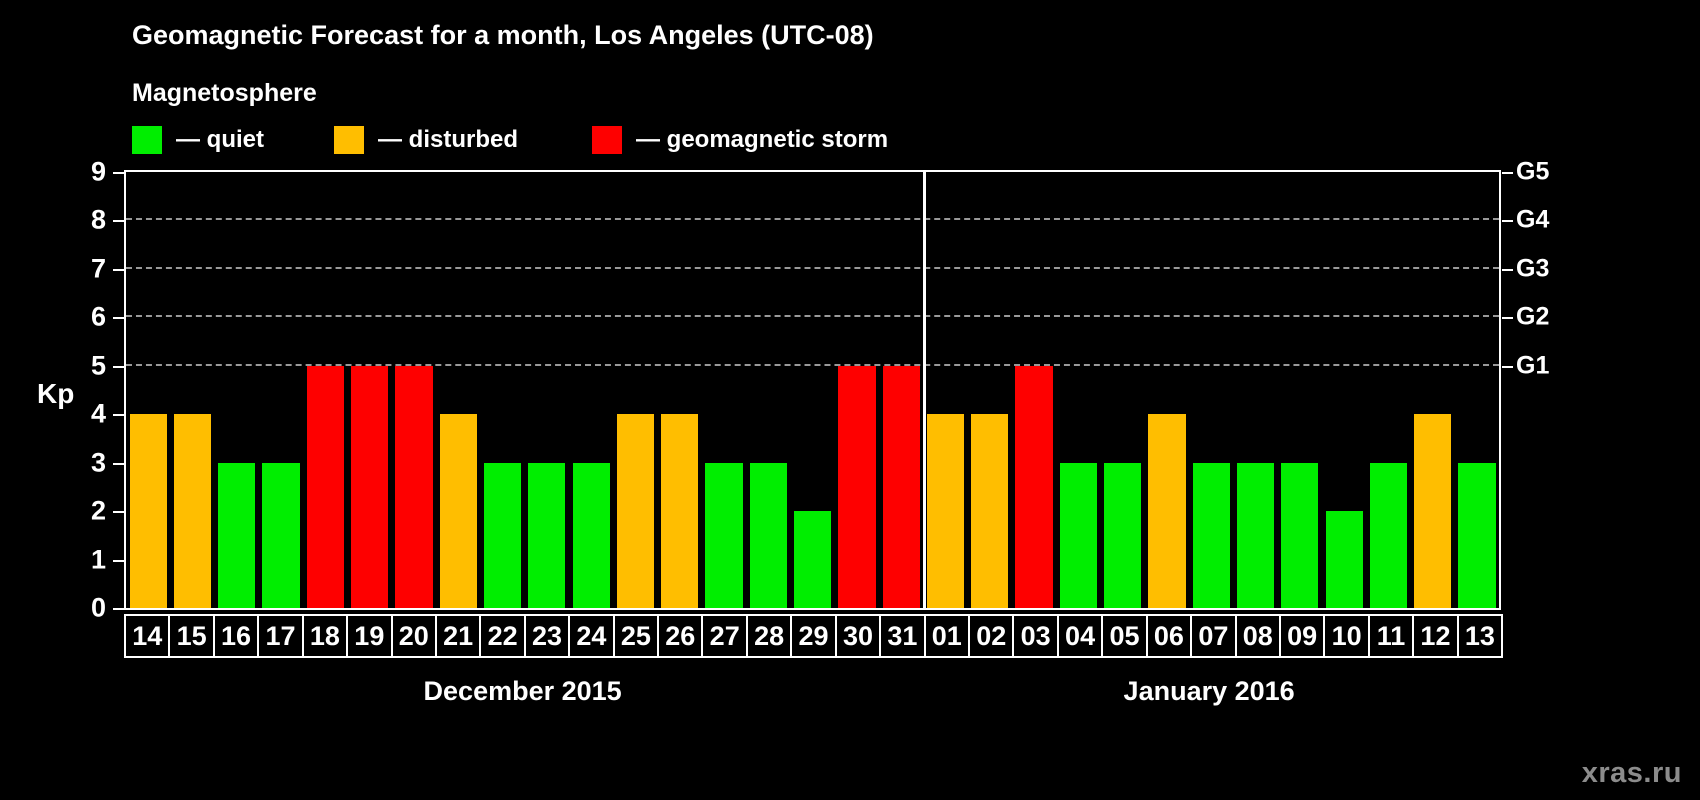 This screenshot has width=1700, height=800. I want to click on day-label-25: 25, so click(636, 636).